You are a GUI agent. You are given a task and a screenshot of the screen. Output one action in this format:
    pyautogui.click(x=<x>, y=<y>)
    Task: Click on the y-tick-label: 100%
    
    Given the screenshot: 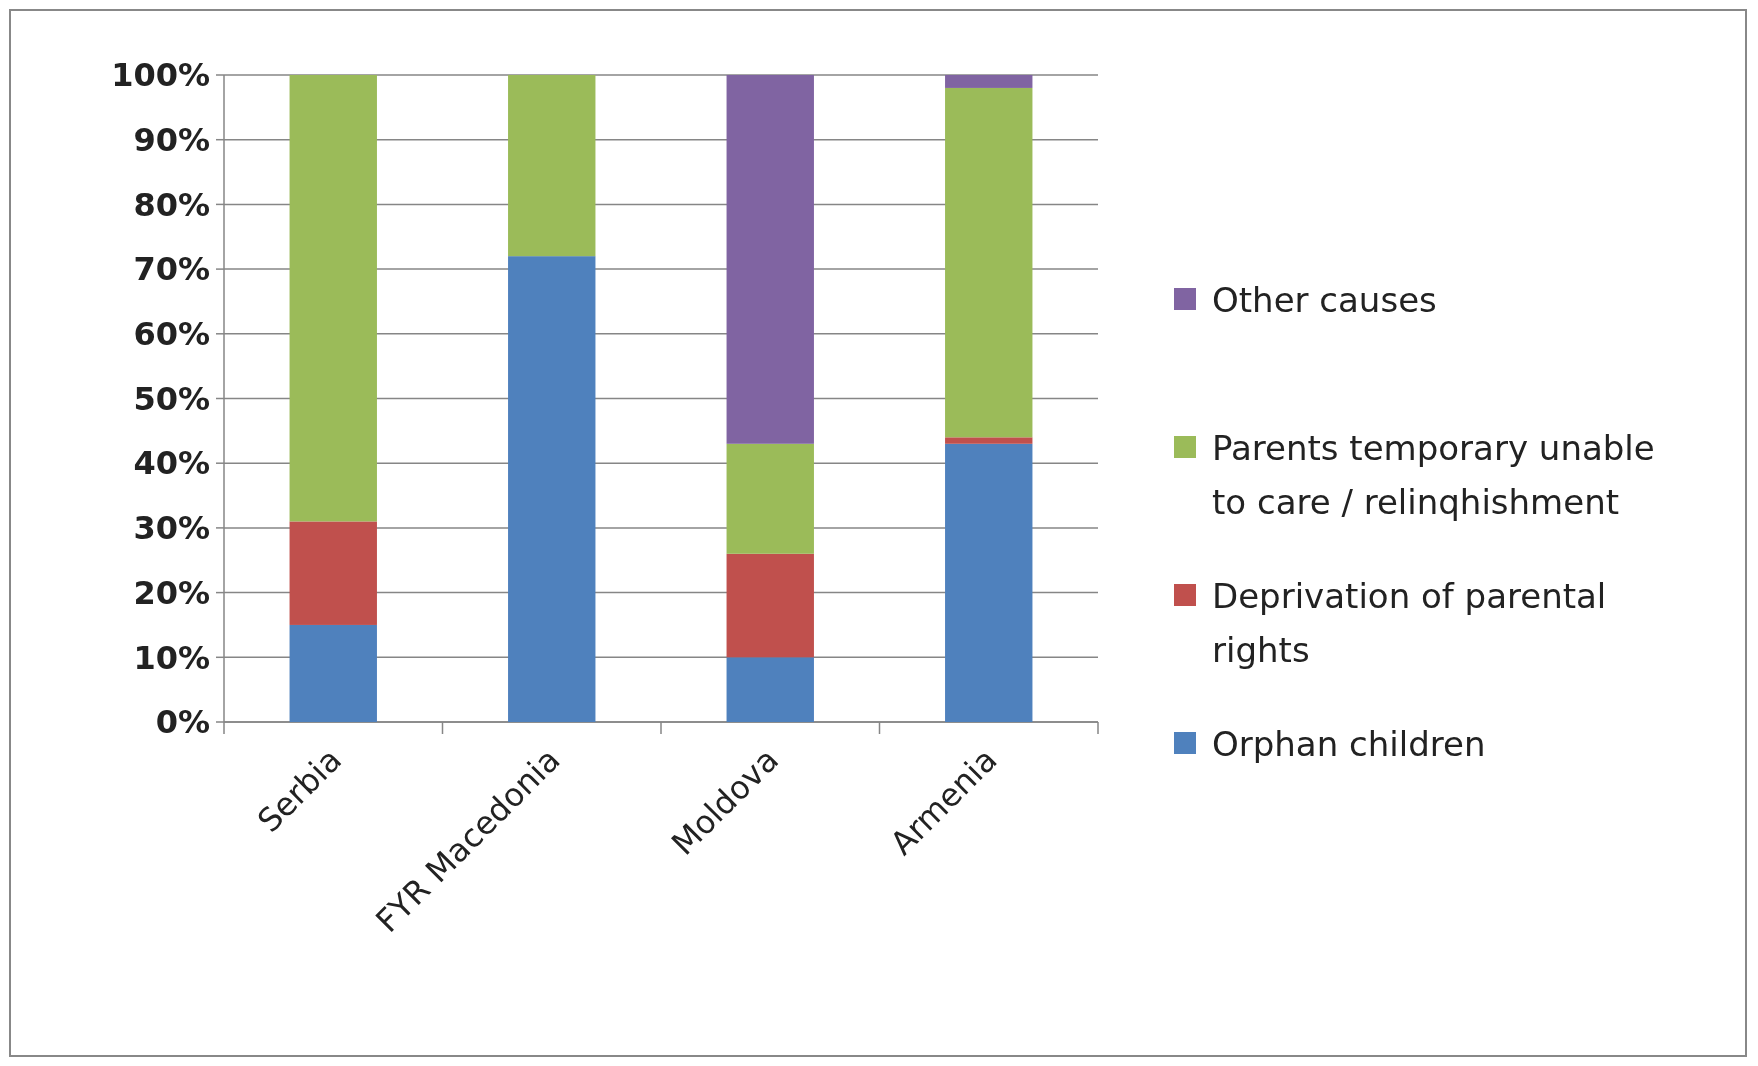 What is the action you would take?
    pyautogui.click(x=160, y=75)
    